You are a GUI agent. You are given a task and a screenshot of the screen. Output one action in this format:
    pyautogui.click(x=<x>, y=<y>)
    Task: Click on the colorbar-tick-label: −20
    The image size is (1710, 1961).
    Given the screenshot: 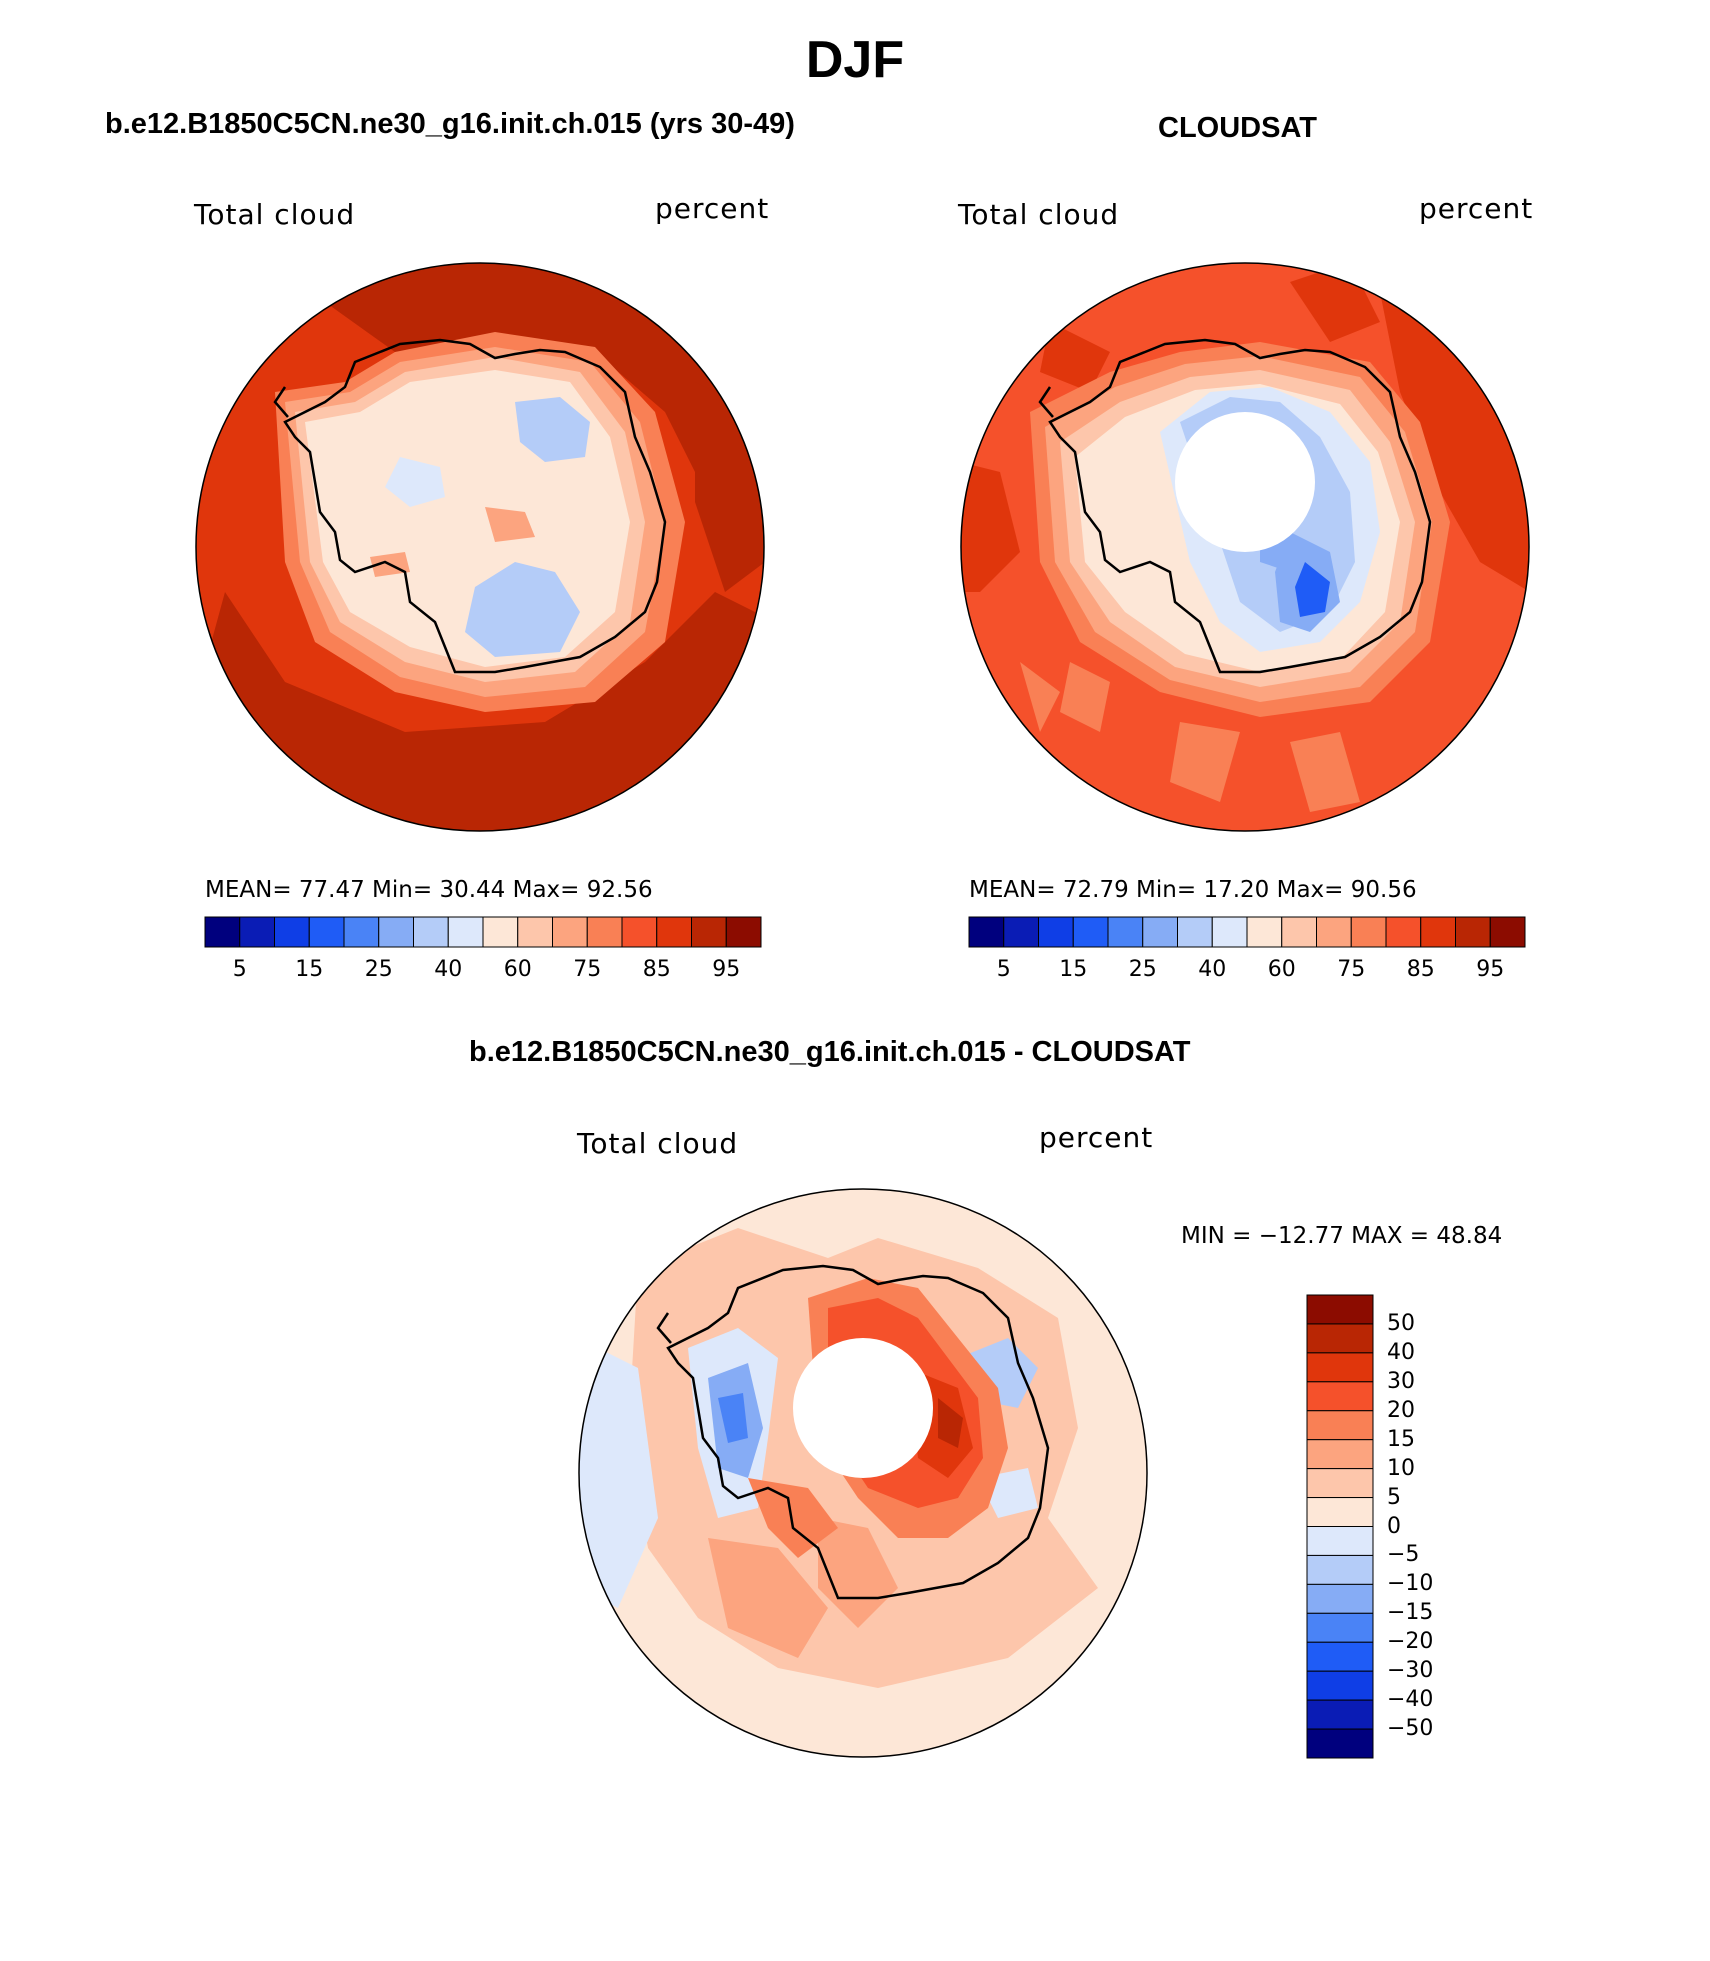 What is the action you would take?
    pyautogui.click(x=1410, y=1642)
    